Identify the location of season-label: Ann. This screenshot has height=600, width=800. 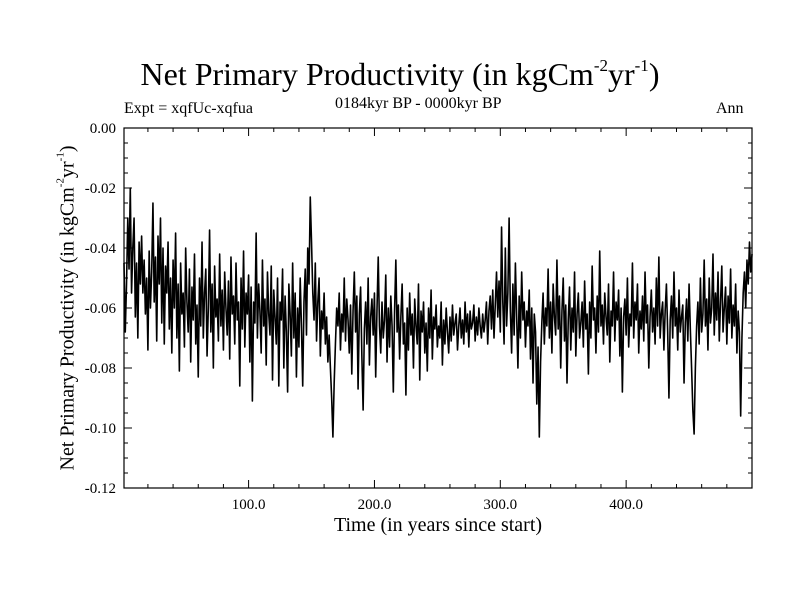
(730, 108).